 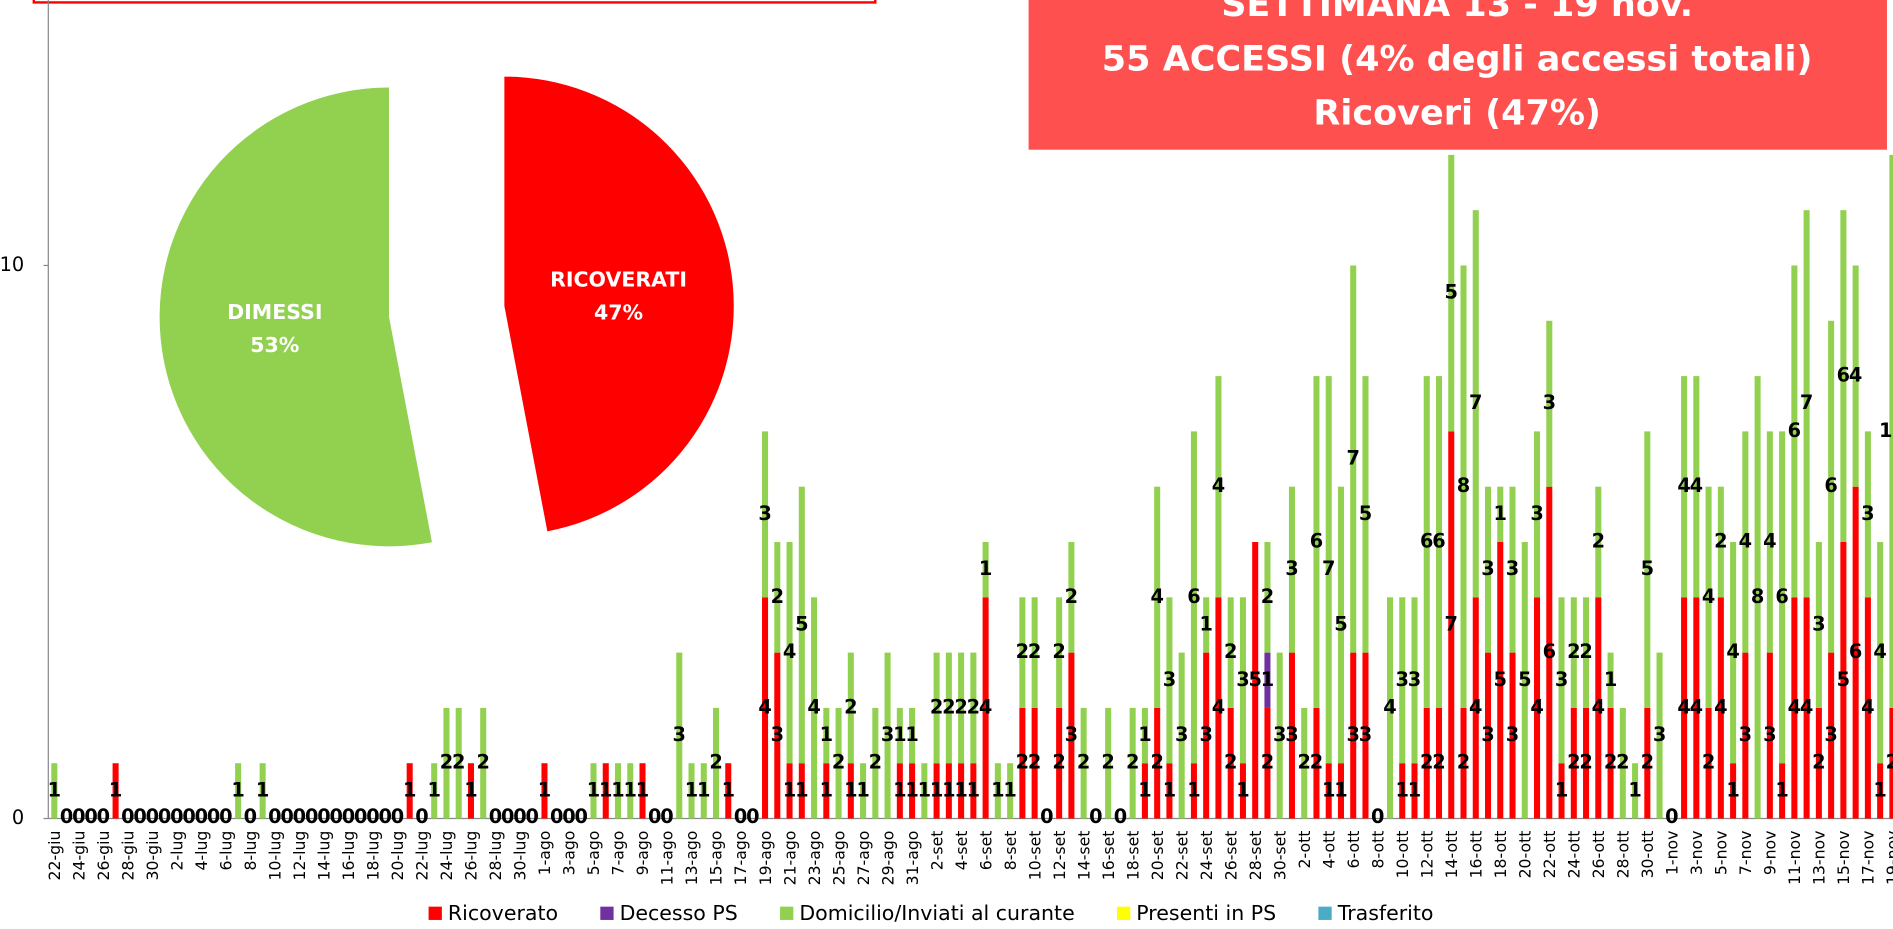 What do you see at coordinates (887, 858) in the screenshot?
I see `x-tick-label: 29-ago` at bounding box center [887, 858].